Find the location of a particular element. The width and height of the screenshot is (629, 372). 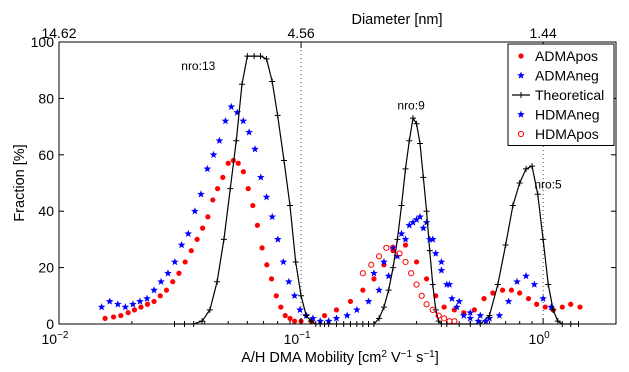

annotation-label: nro:13 is located at coordinates (198, 66).